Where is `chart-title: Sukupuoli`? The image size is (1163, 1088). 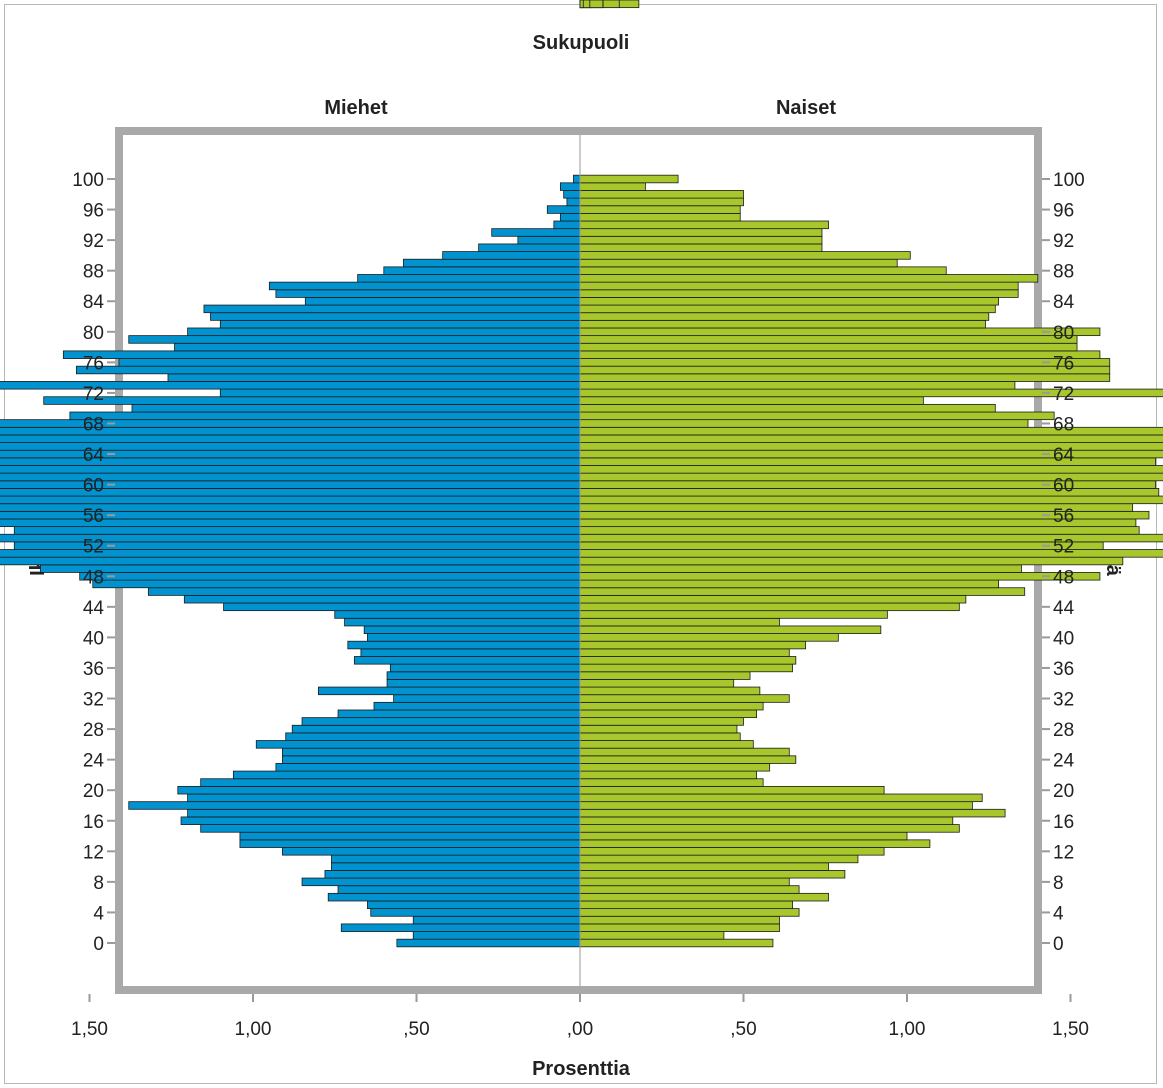
chart-title: Sukupuoli is located at coordinates (581, 43).